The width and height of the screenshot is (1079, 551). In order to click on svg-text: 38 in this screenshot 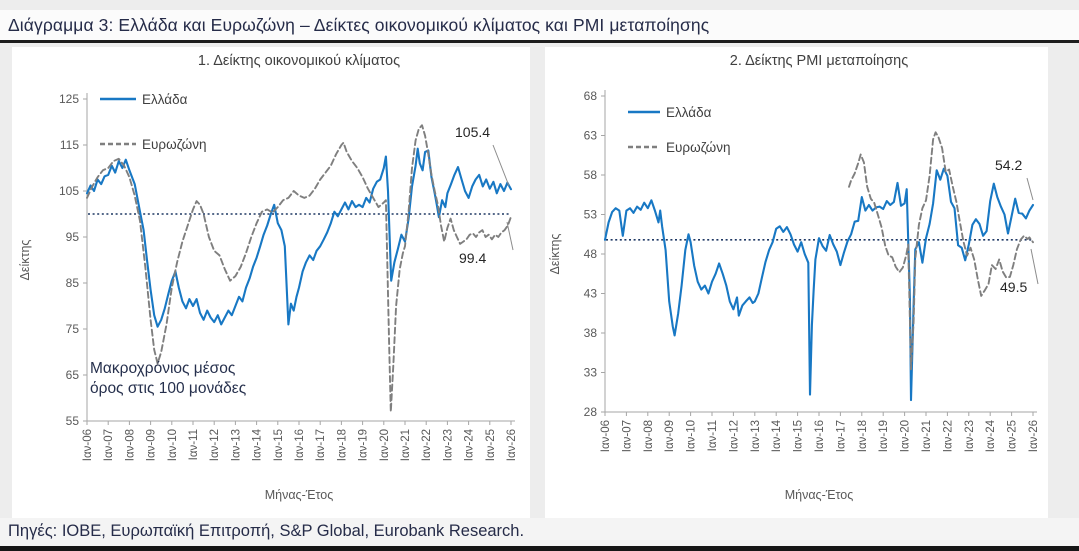, I will do `click(591, 333)`.